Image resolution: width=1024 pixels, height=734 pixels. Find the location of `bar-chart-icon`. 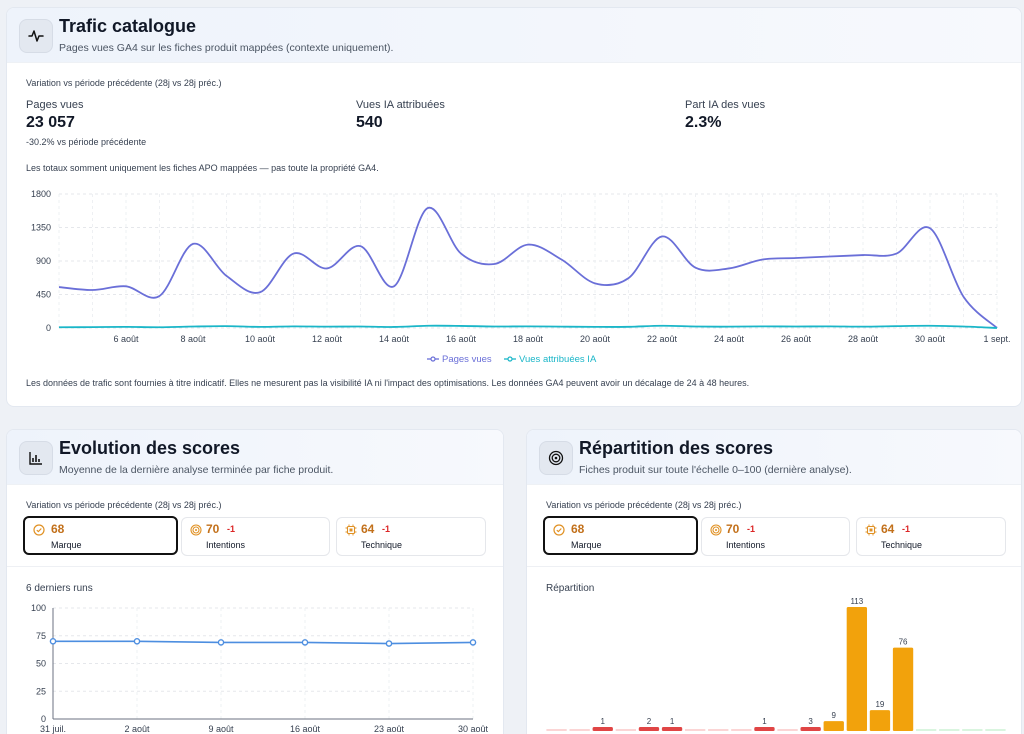

bar-chart-icon is located at coordinates (36, 458).